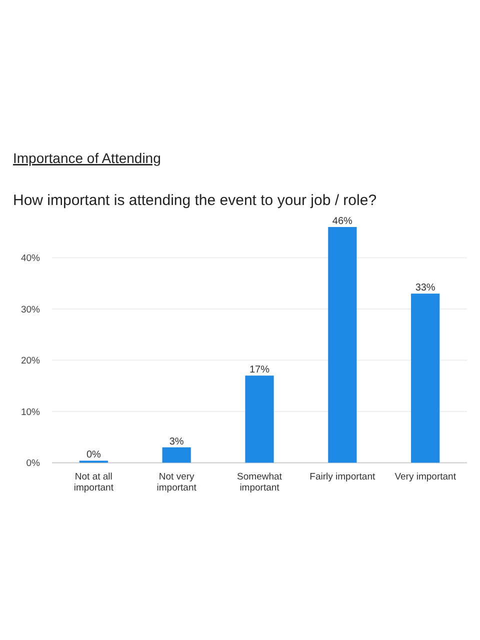  What do you see at coordinates (94, 483) in the screenshot?
I see `x-tick-label: Not at all important` at bounding box center [94, 483].